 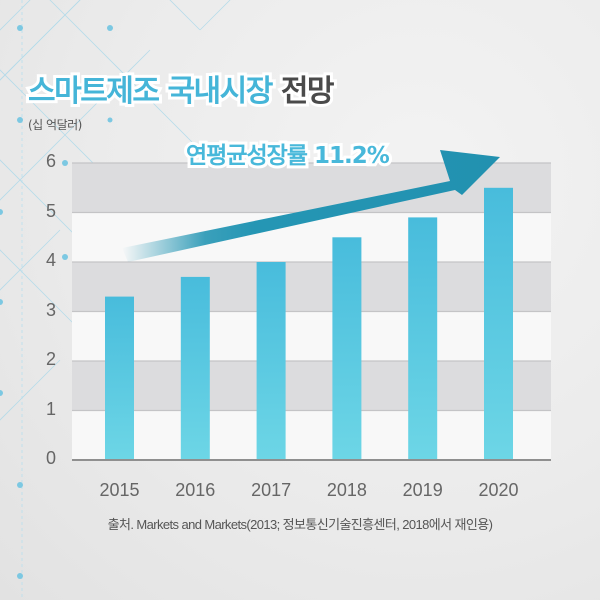 What do you see at coordinates (50, 260) in the screenshot?
I see `y-tick-label: 4` at bounding box center [50, 260].